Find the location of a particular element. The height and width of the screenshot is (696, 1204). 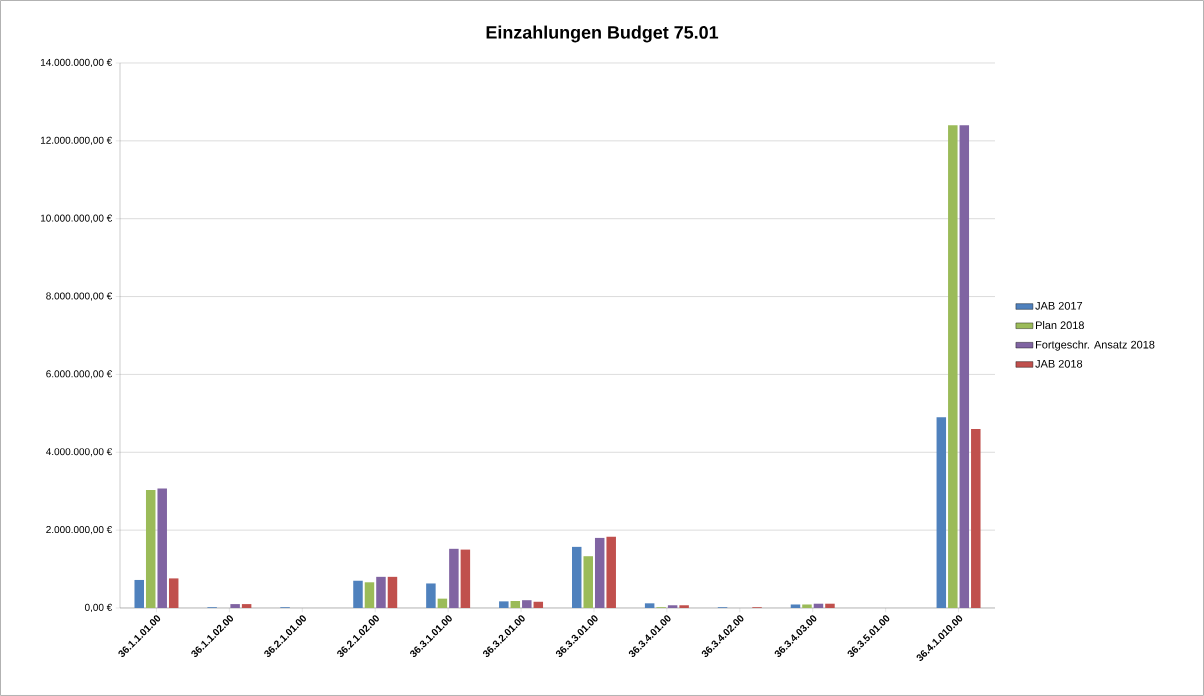

y-tick-label: 2.000.000,00 € is located at coordinates (79, 530).